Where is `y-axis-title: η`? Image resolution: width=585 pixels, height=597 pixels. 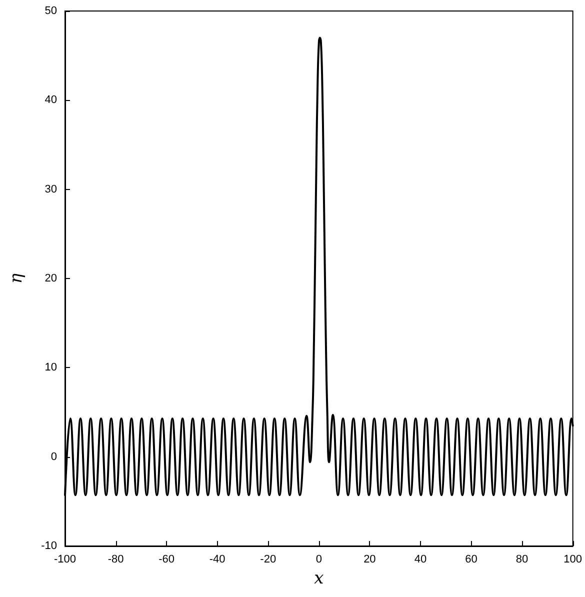
y-axis-title: η is located at coordinates (16, 278).